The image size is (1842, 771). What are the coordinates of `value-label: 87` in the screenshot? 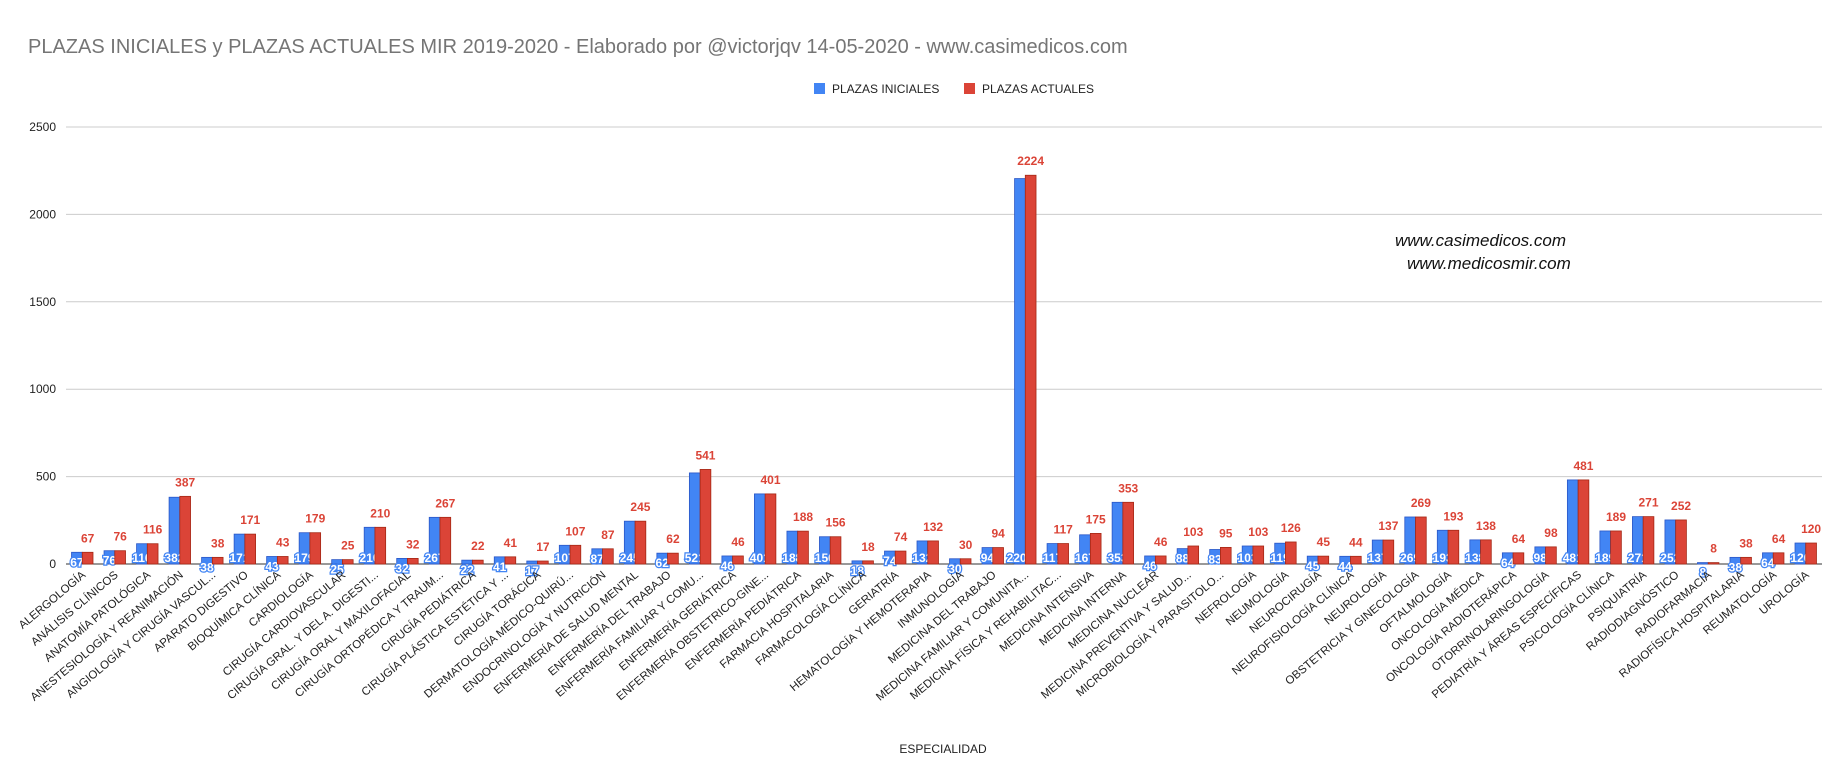 It's located at (598, 559).